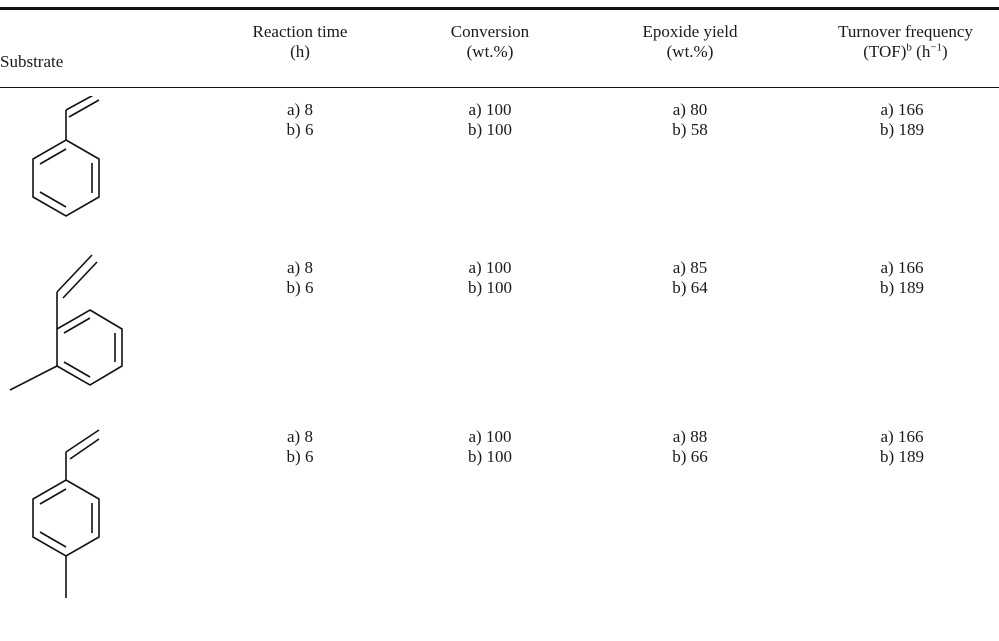 This screenshot has width=999, height=641. Describe the element at coordinates (300, 51) in the screenshot. I see `header-reaction-time-line2: (h)` at that location.